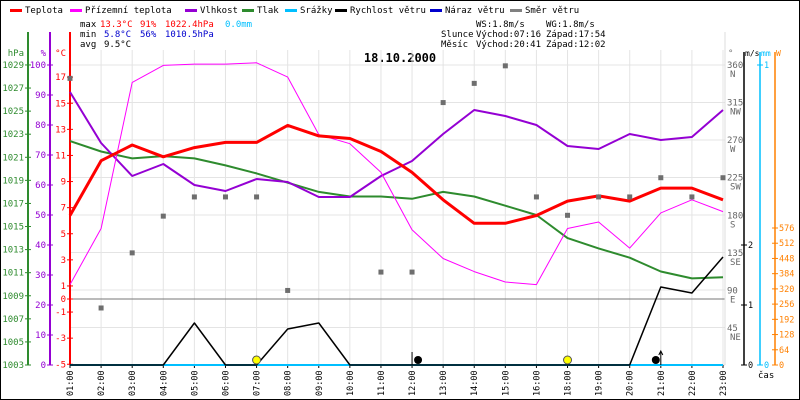  Describe the element at coordinates (60, 78) in the screenshot. I see `temperature-tick-label: 17` at that location.